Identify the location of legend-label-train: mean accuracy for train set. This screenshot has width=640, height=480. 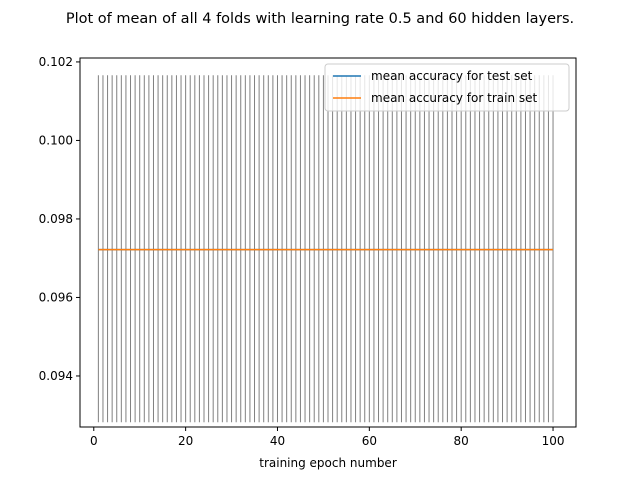
(454, 98).